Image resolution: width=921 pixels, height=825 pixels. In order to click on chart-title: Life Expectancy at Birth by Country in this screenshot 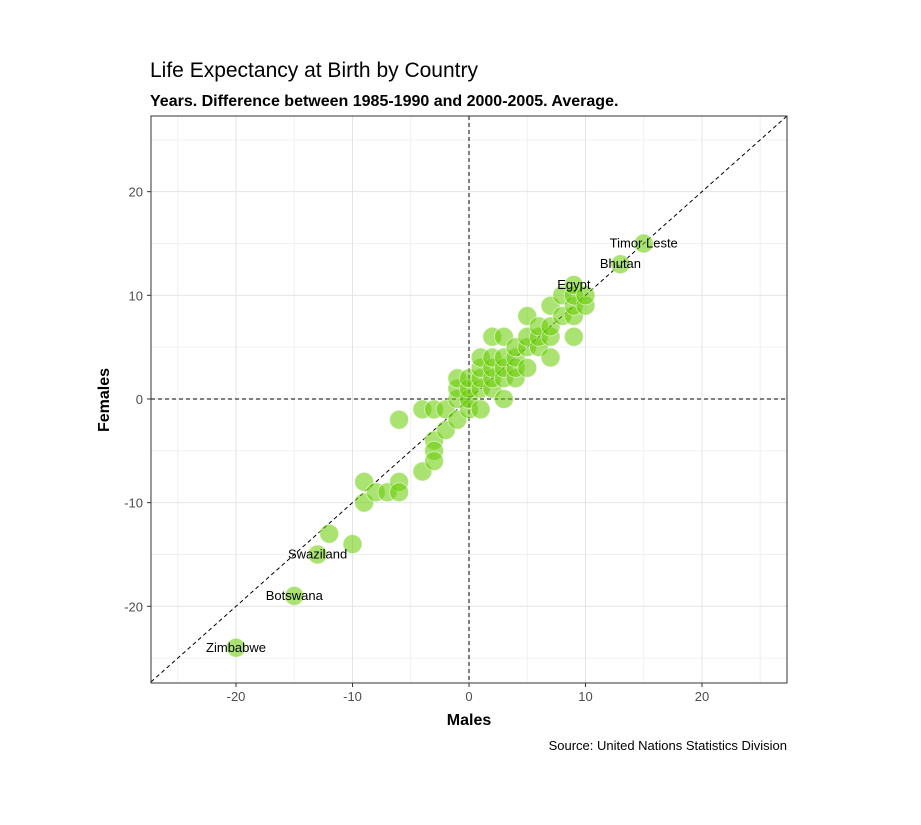, I will do `click(314, 70)`.